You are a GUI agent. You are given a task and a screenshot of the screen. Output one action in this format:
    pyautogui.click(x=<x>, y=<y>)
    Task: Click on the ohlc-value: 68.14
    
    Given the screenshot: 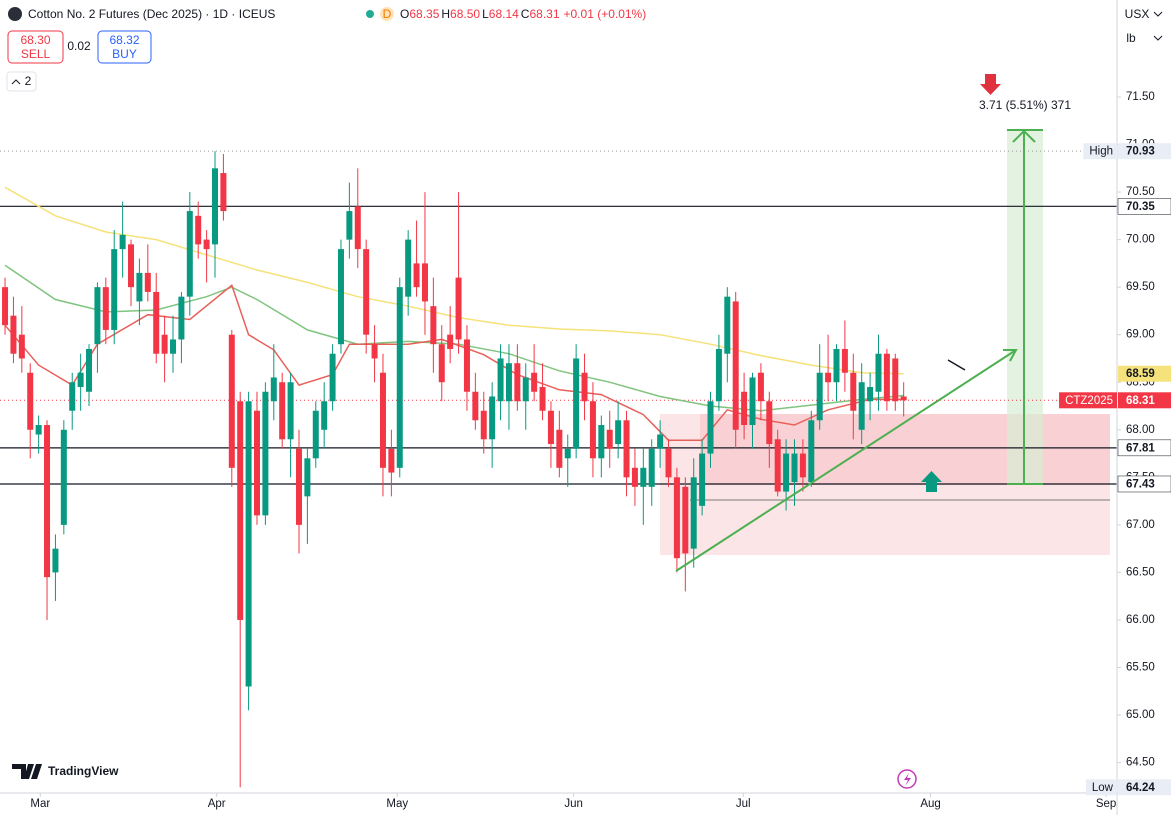 What is the action you would take?
    pyautogui.click(x=504, y=14)
    